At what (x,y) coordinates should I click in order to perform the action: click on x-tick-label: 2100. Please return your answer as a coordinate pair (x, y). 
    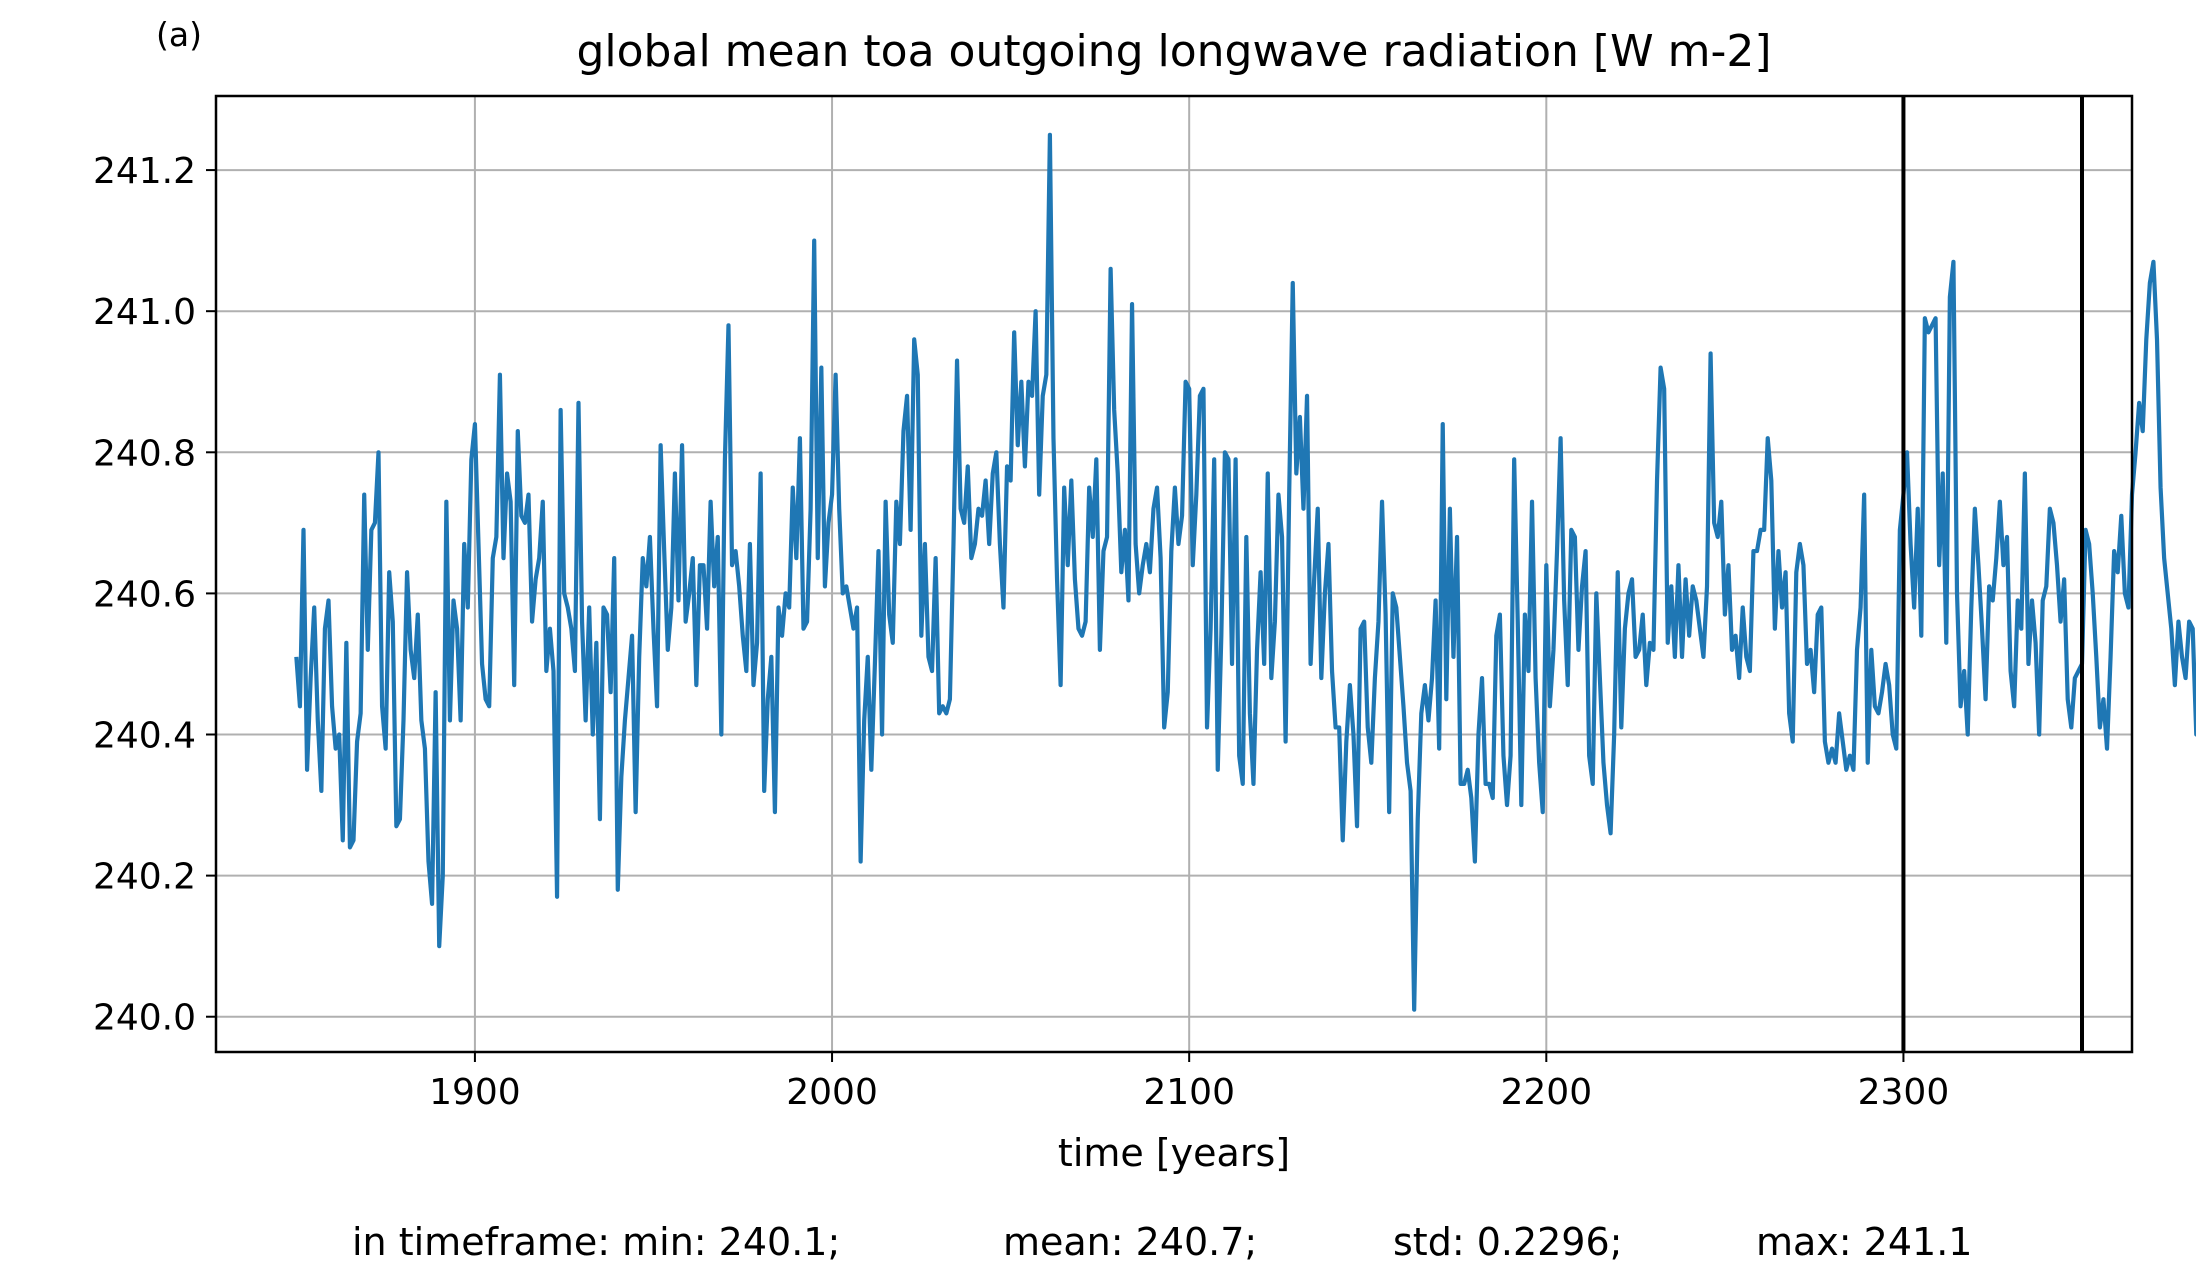
    Looking at the image, I should click on (1189, 1092).